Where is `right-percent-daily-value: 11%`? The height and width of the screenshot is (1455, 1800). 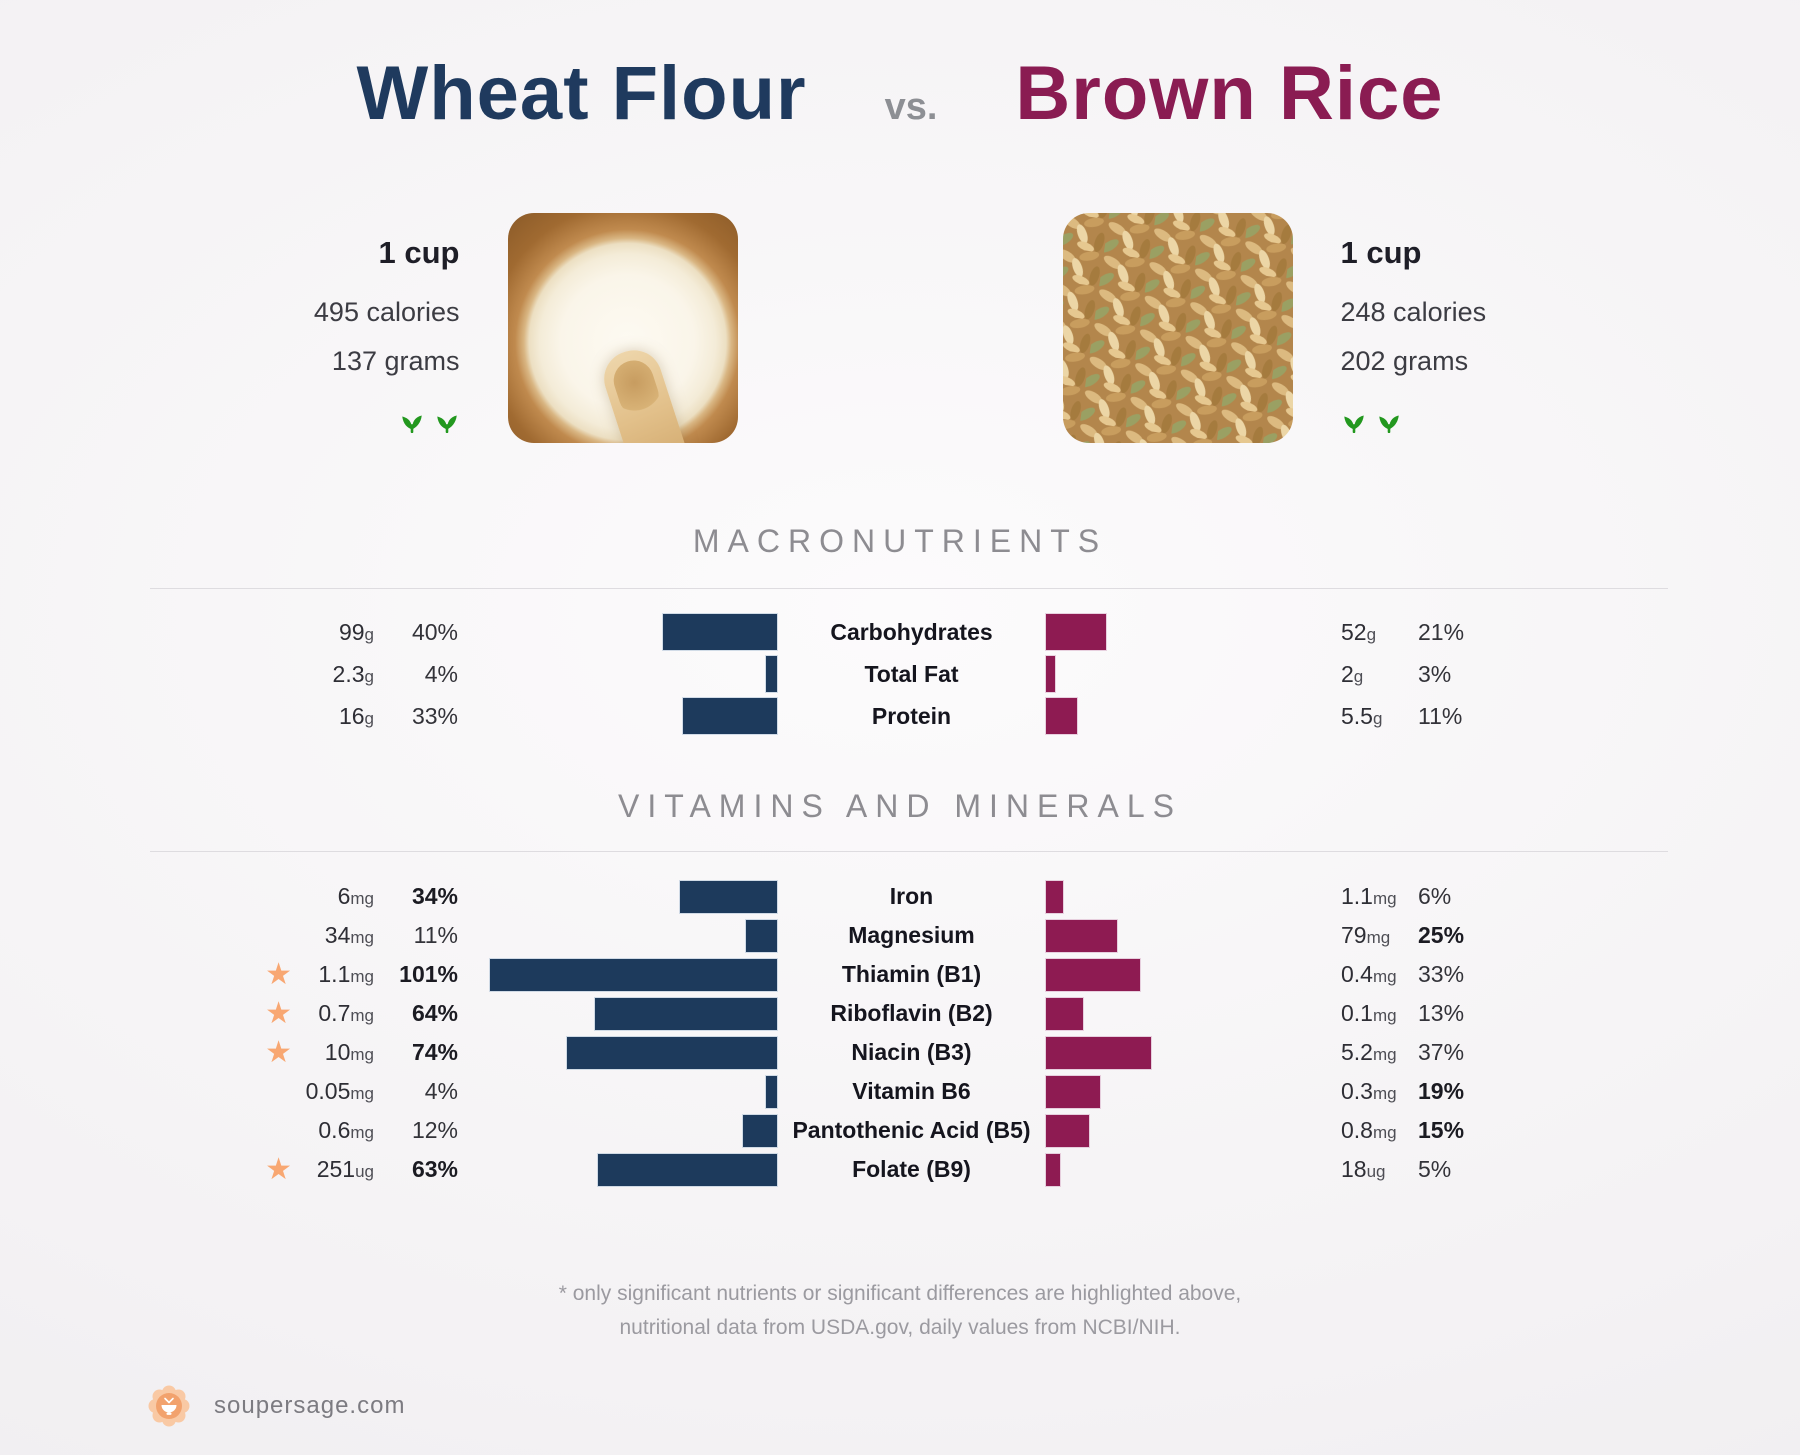
right-percent-daily-value: 11% is located at coordinates (1440, 715).